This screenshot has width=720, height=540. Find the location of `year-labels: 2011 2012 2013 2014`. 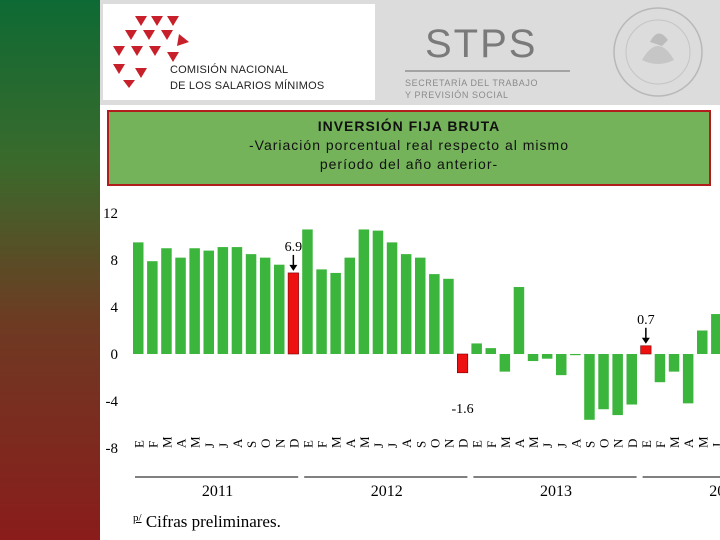

year-labels: 2011 2012 2013 2014 is located at coordinates (427, 488).